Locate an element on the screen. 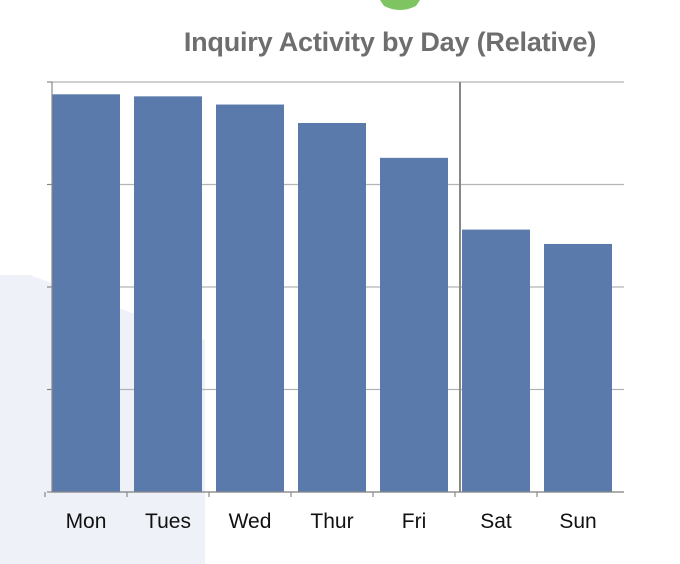 This screenshot has width=680, height=564. x-tick-label: Thur is located at coordinates (331, 521).